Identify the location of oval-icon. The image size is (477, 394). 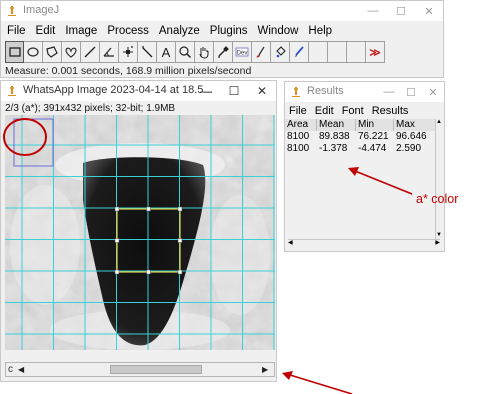
(33, 52).